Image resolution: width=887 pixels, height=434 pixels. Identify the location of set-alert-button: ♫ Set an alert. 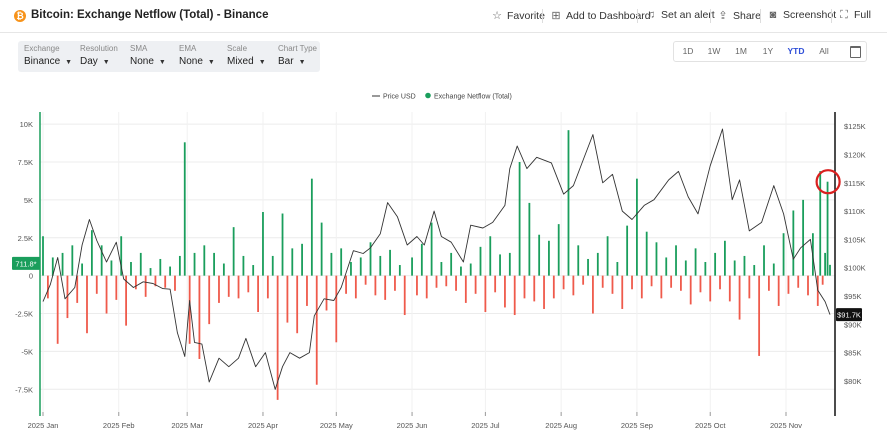
(680, 15).